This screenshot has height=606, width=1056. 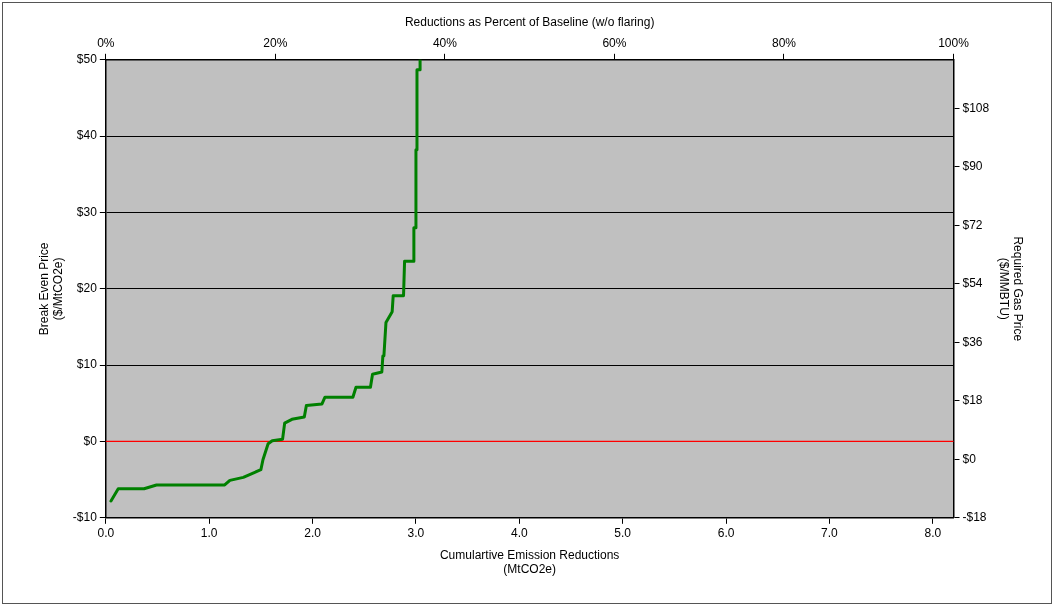 What do you see at coordinates (90, 440) in the screenshot?
I see `y-tick-label: $0` at bounding box center [90, 440].